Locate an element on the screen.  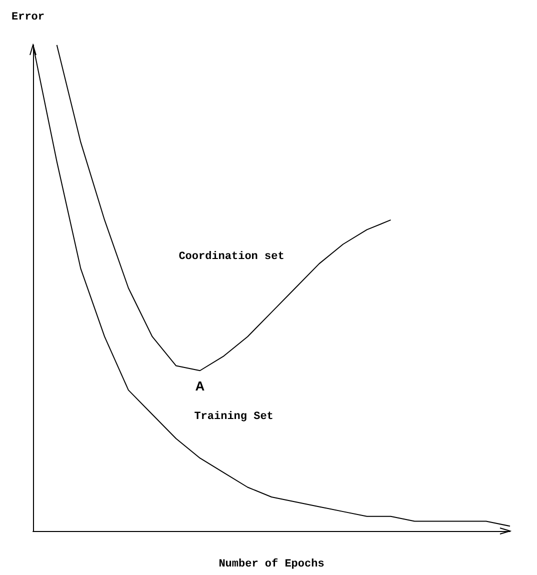
annotation: A is located at coordinates (200, 386).